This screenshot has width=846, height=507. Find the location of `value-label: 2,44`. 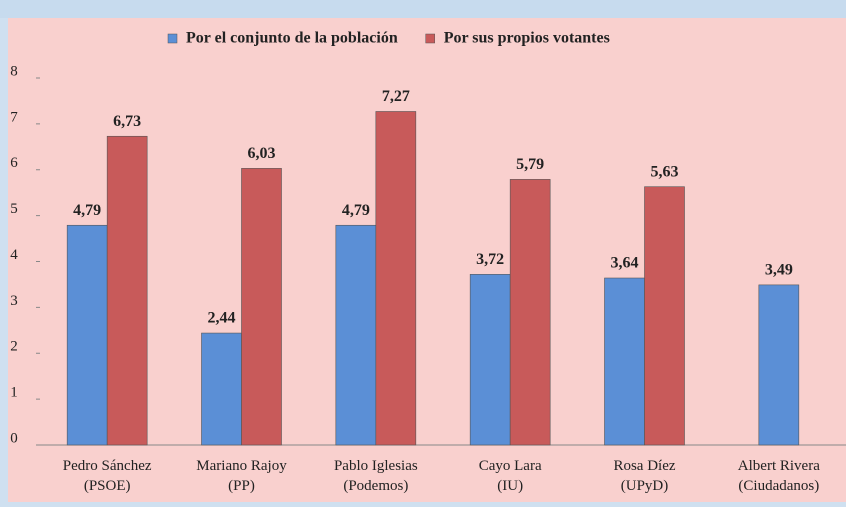

value-label: 2,44 is located at coordinates (222, 318).